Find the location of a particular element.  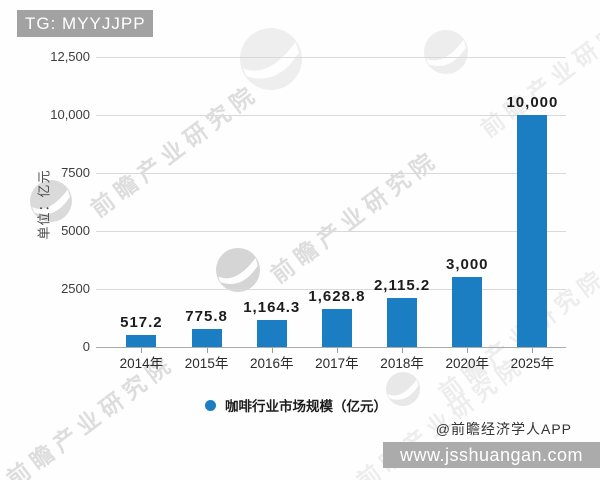

x-category-label: 2025年 is located at coordinates (532, 363).